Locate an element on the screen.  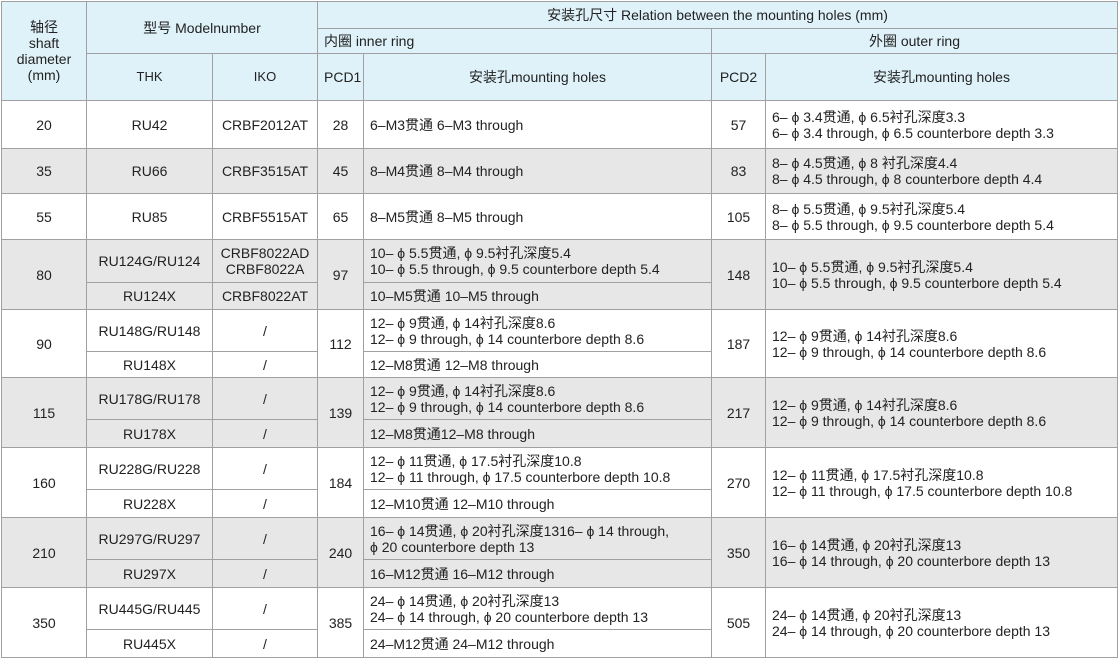
cell-line: 8–M5贯通 8–M5 through is located at coordinates (447, 216).